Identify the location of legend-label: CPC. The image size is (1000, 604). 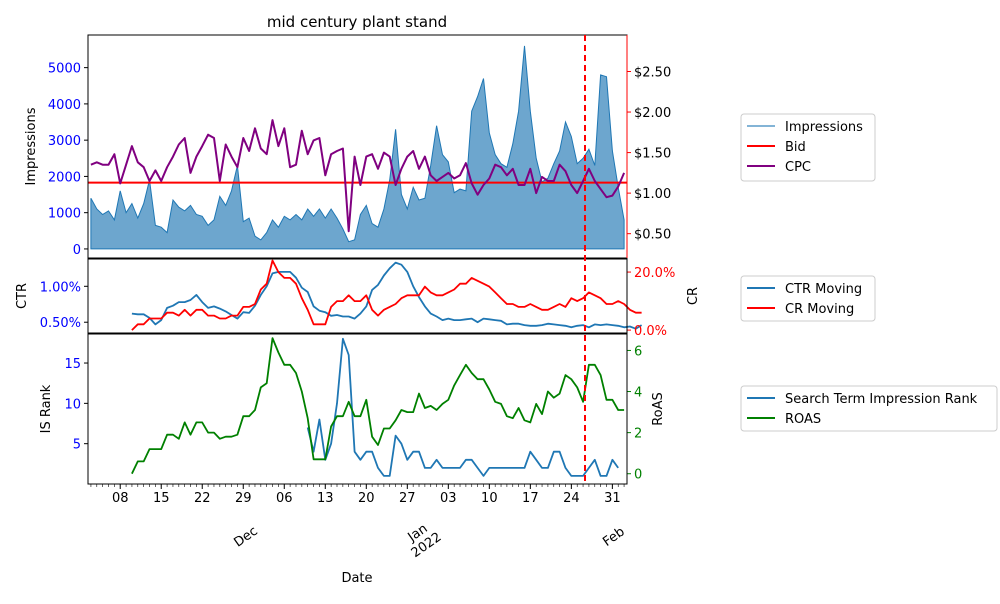
(798, 167).